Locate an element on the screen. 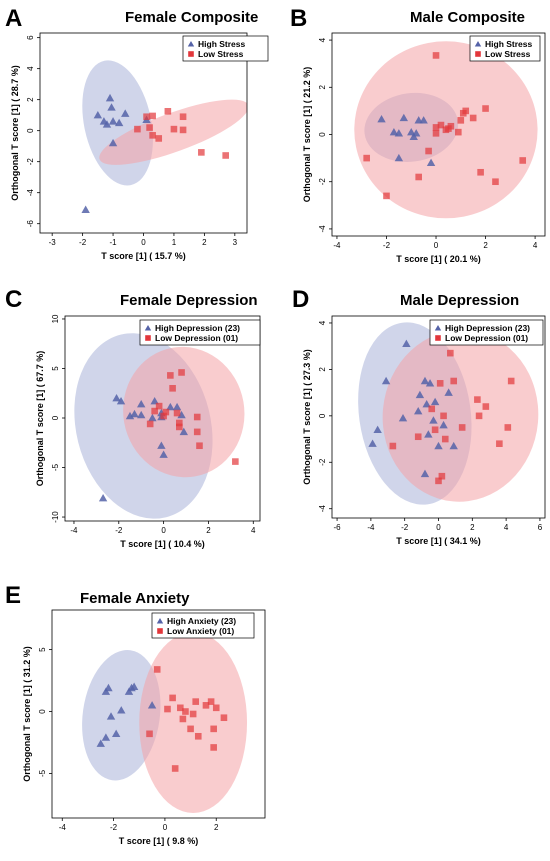  panel-letter: C is located at coordinates (13, 299).